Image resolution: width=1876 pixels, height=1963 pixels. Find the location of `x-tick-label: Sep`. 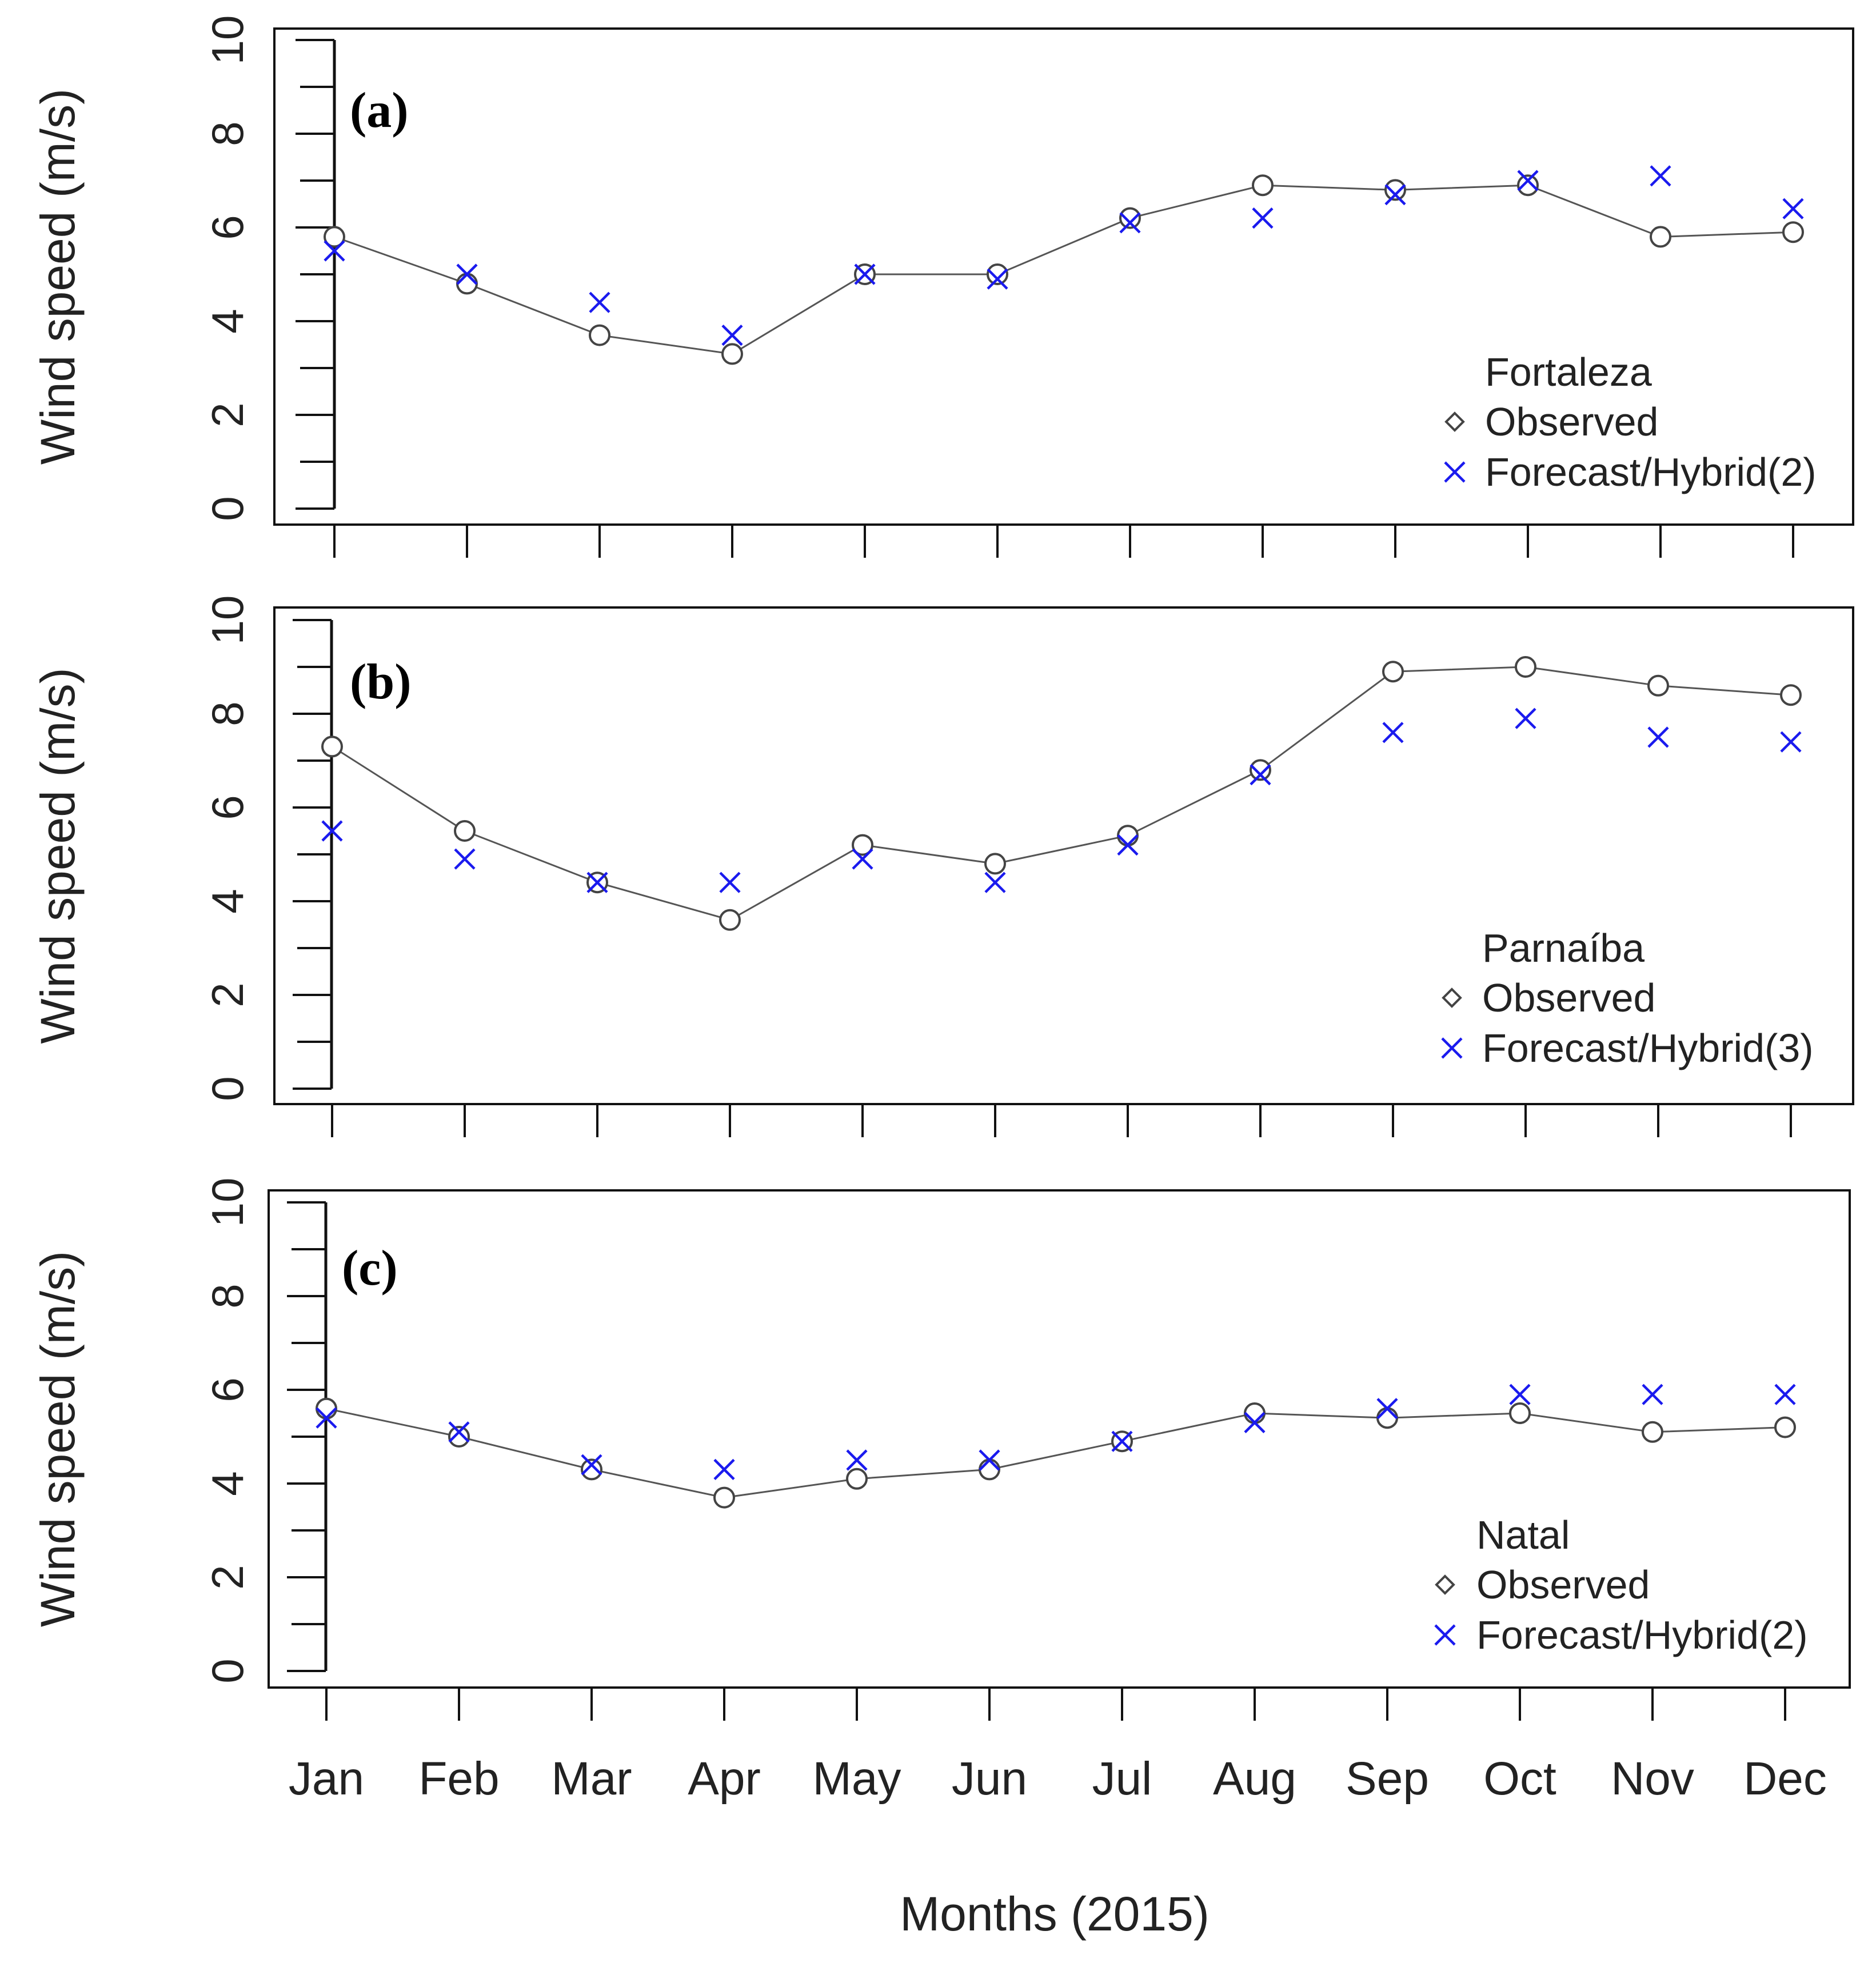

x-tick-label: Sep is located at coordinates (1387, 1779).